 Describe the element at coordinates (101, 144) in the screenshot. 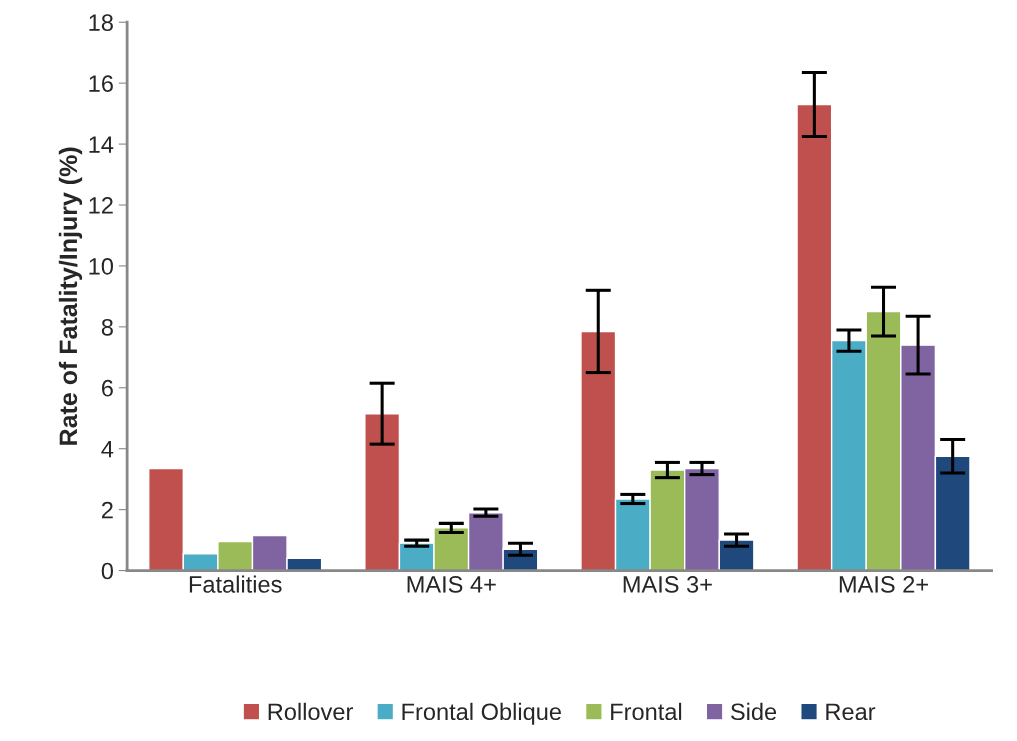

I see `y-tick-label: 14` at that location.